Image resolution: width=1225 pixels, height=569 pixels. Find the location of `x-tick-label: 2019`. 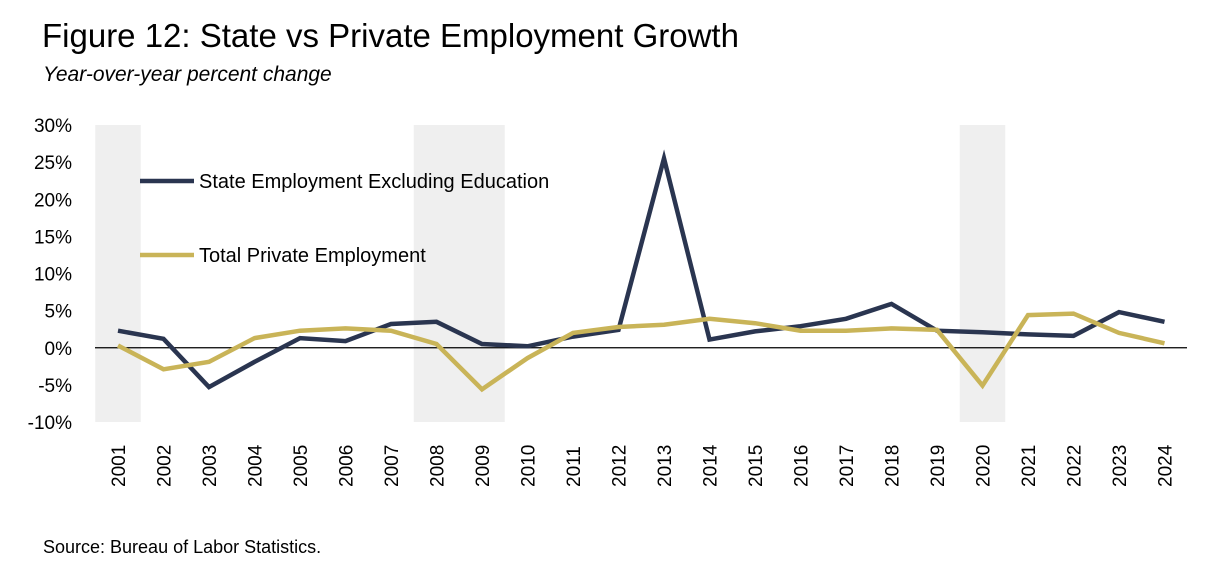

x-tick-label: 2019 is located at coordinates (938, 466).